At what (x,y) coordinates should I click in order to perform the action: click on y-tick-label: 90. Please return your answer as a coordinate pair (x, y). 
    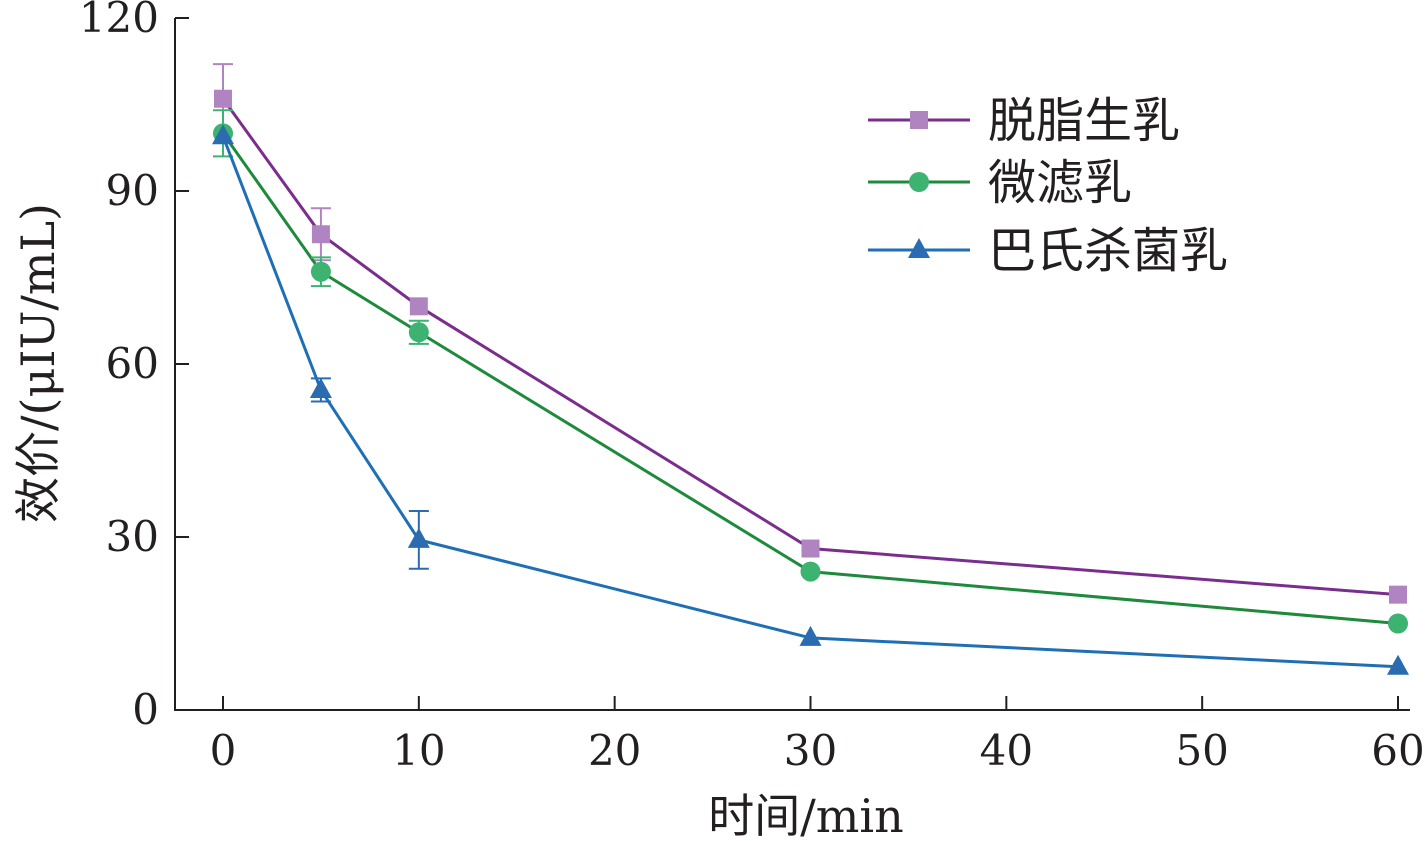
    Looking at the image, I should click on (132, 190).